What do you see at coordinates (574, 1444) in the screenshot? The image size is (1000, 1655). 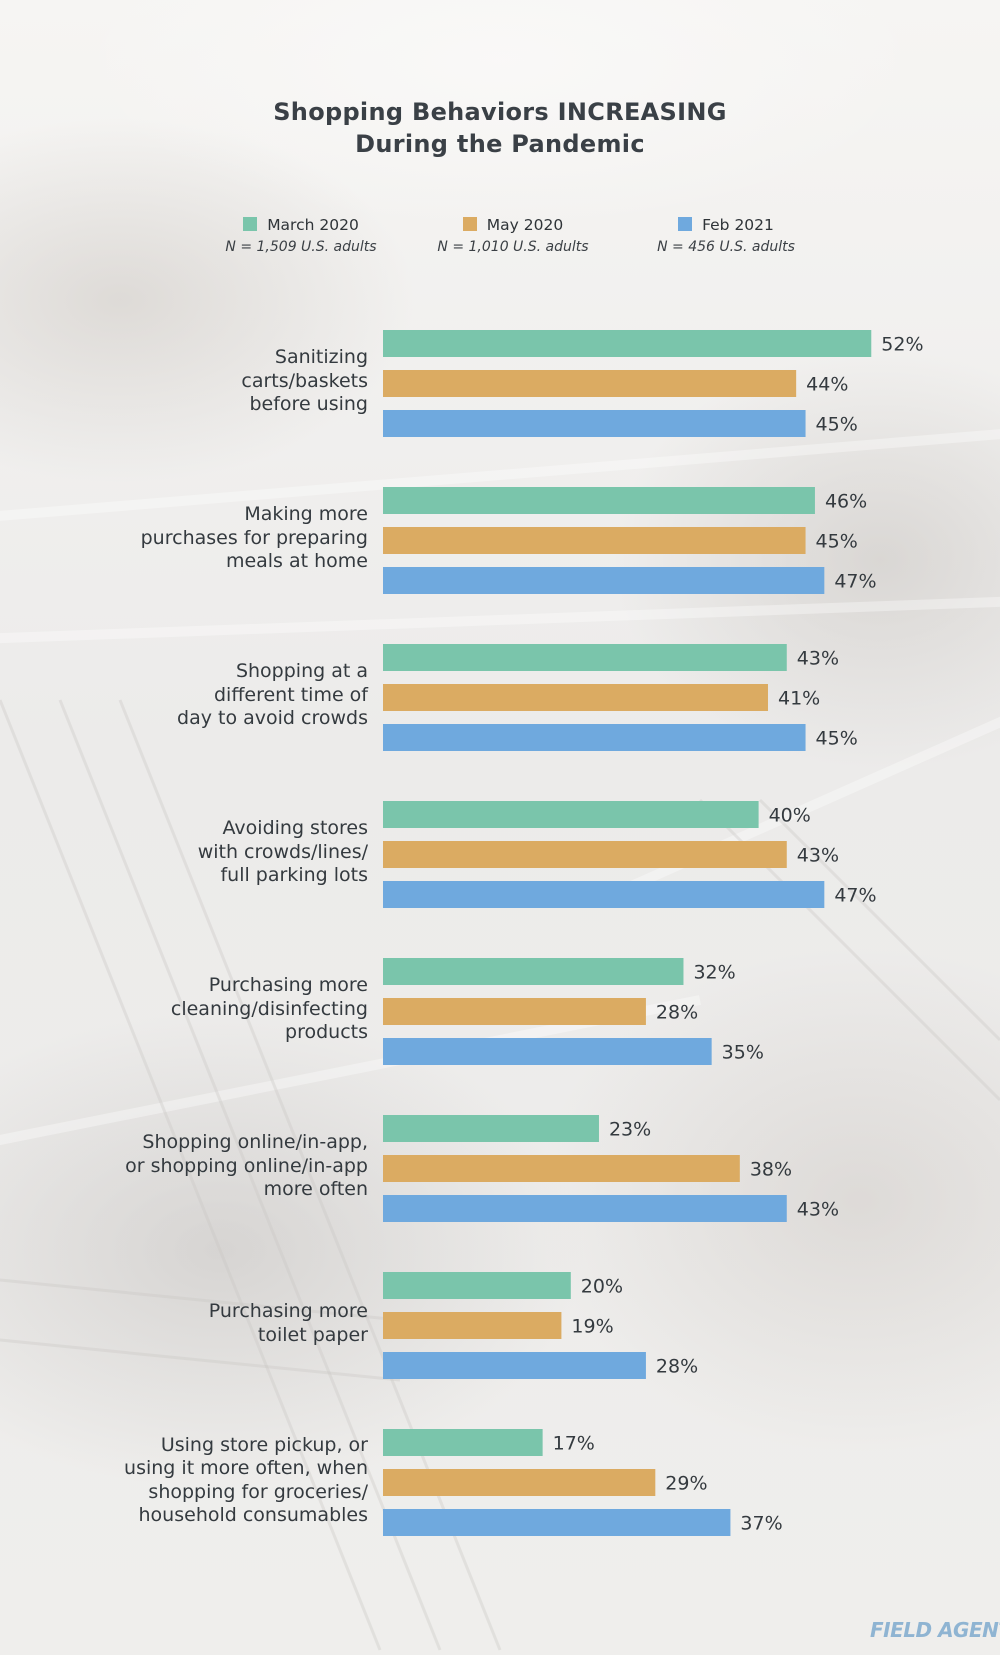 I see `data-label-march-2020: 17%` at bounding box center [574, 1444].